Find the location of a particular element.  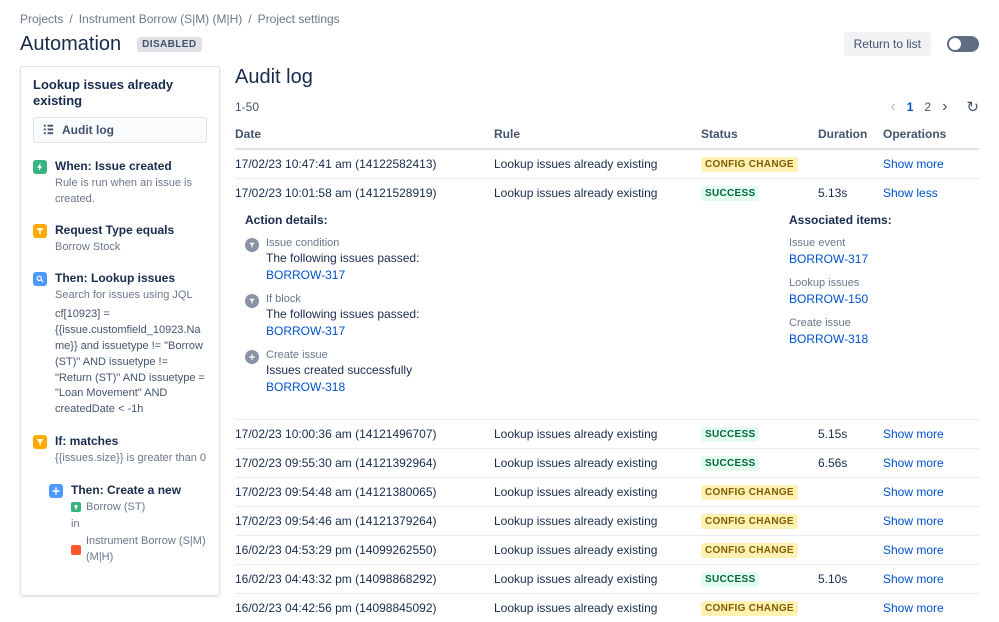

associated-label: Create issue is located at coordinates (884, 323).